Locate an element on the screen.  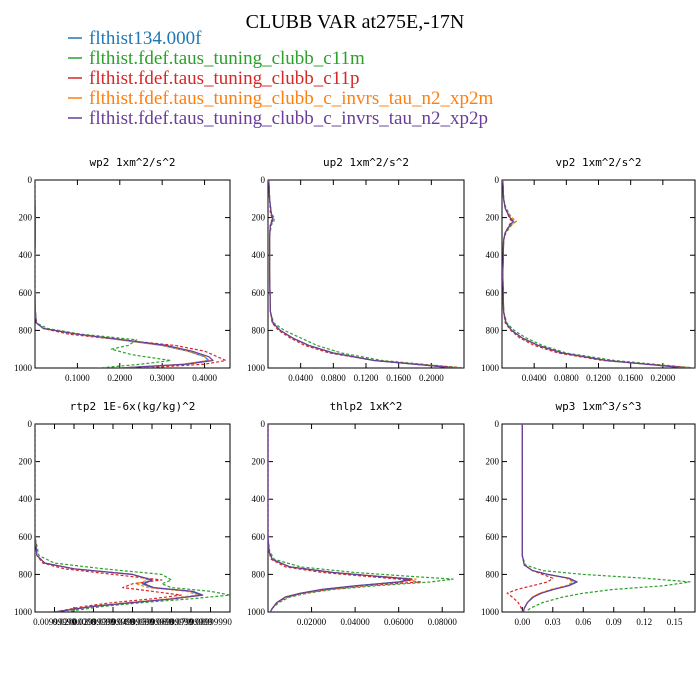
x-tick-label: 0.1200 is located at coordinates (366, 378).